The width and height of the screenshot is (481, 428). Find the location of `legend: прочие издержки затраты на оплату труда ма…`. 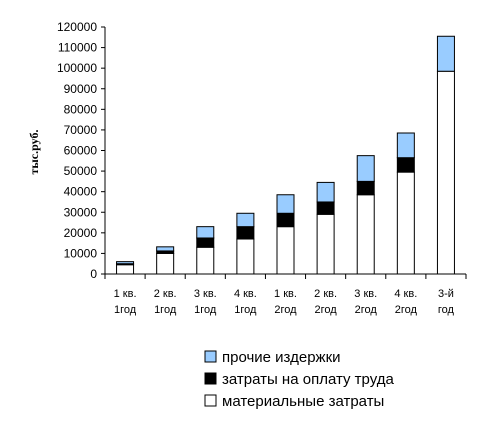

legend: прочие издержки затраты на оплату труда ма… is located at coordinates (299, 379).